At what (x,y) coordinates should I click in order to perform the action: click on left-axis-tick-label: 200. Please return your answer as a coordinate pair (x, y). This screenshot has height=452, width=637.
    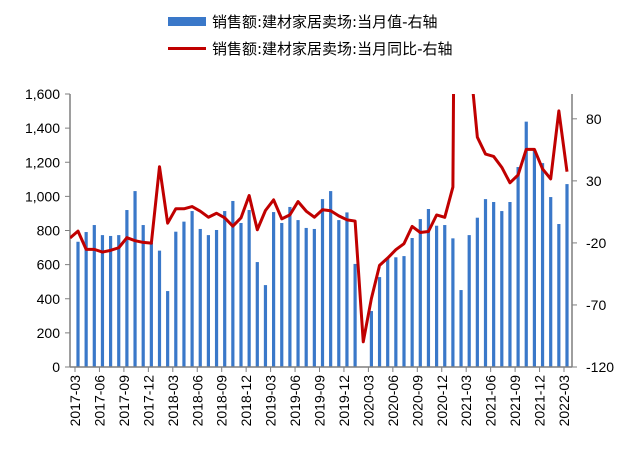
    Looking at the image, I should click on (49, 333).